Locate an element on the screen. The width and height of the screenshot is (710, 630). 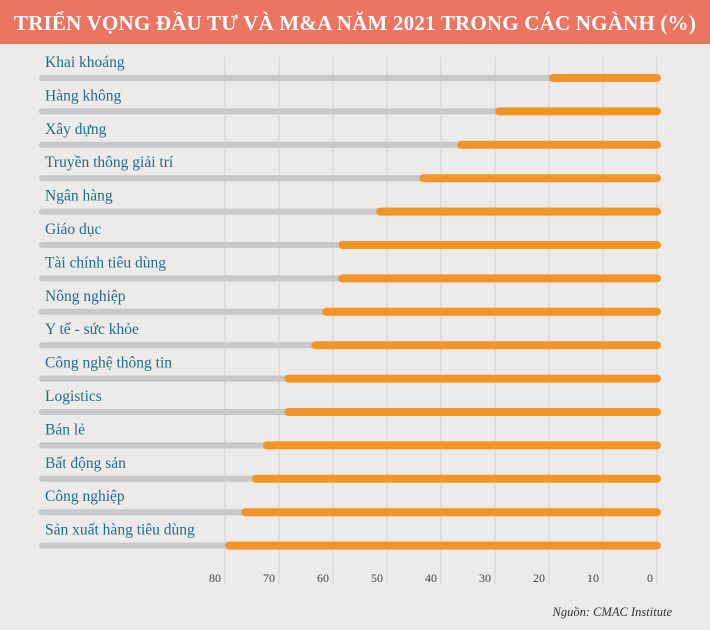
category-label: Bất động sản is located at coordinates (85, 463).